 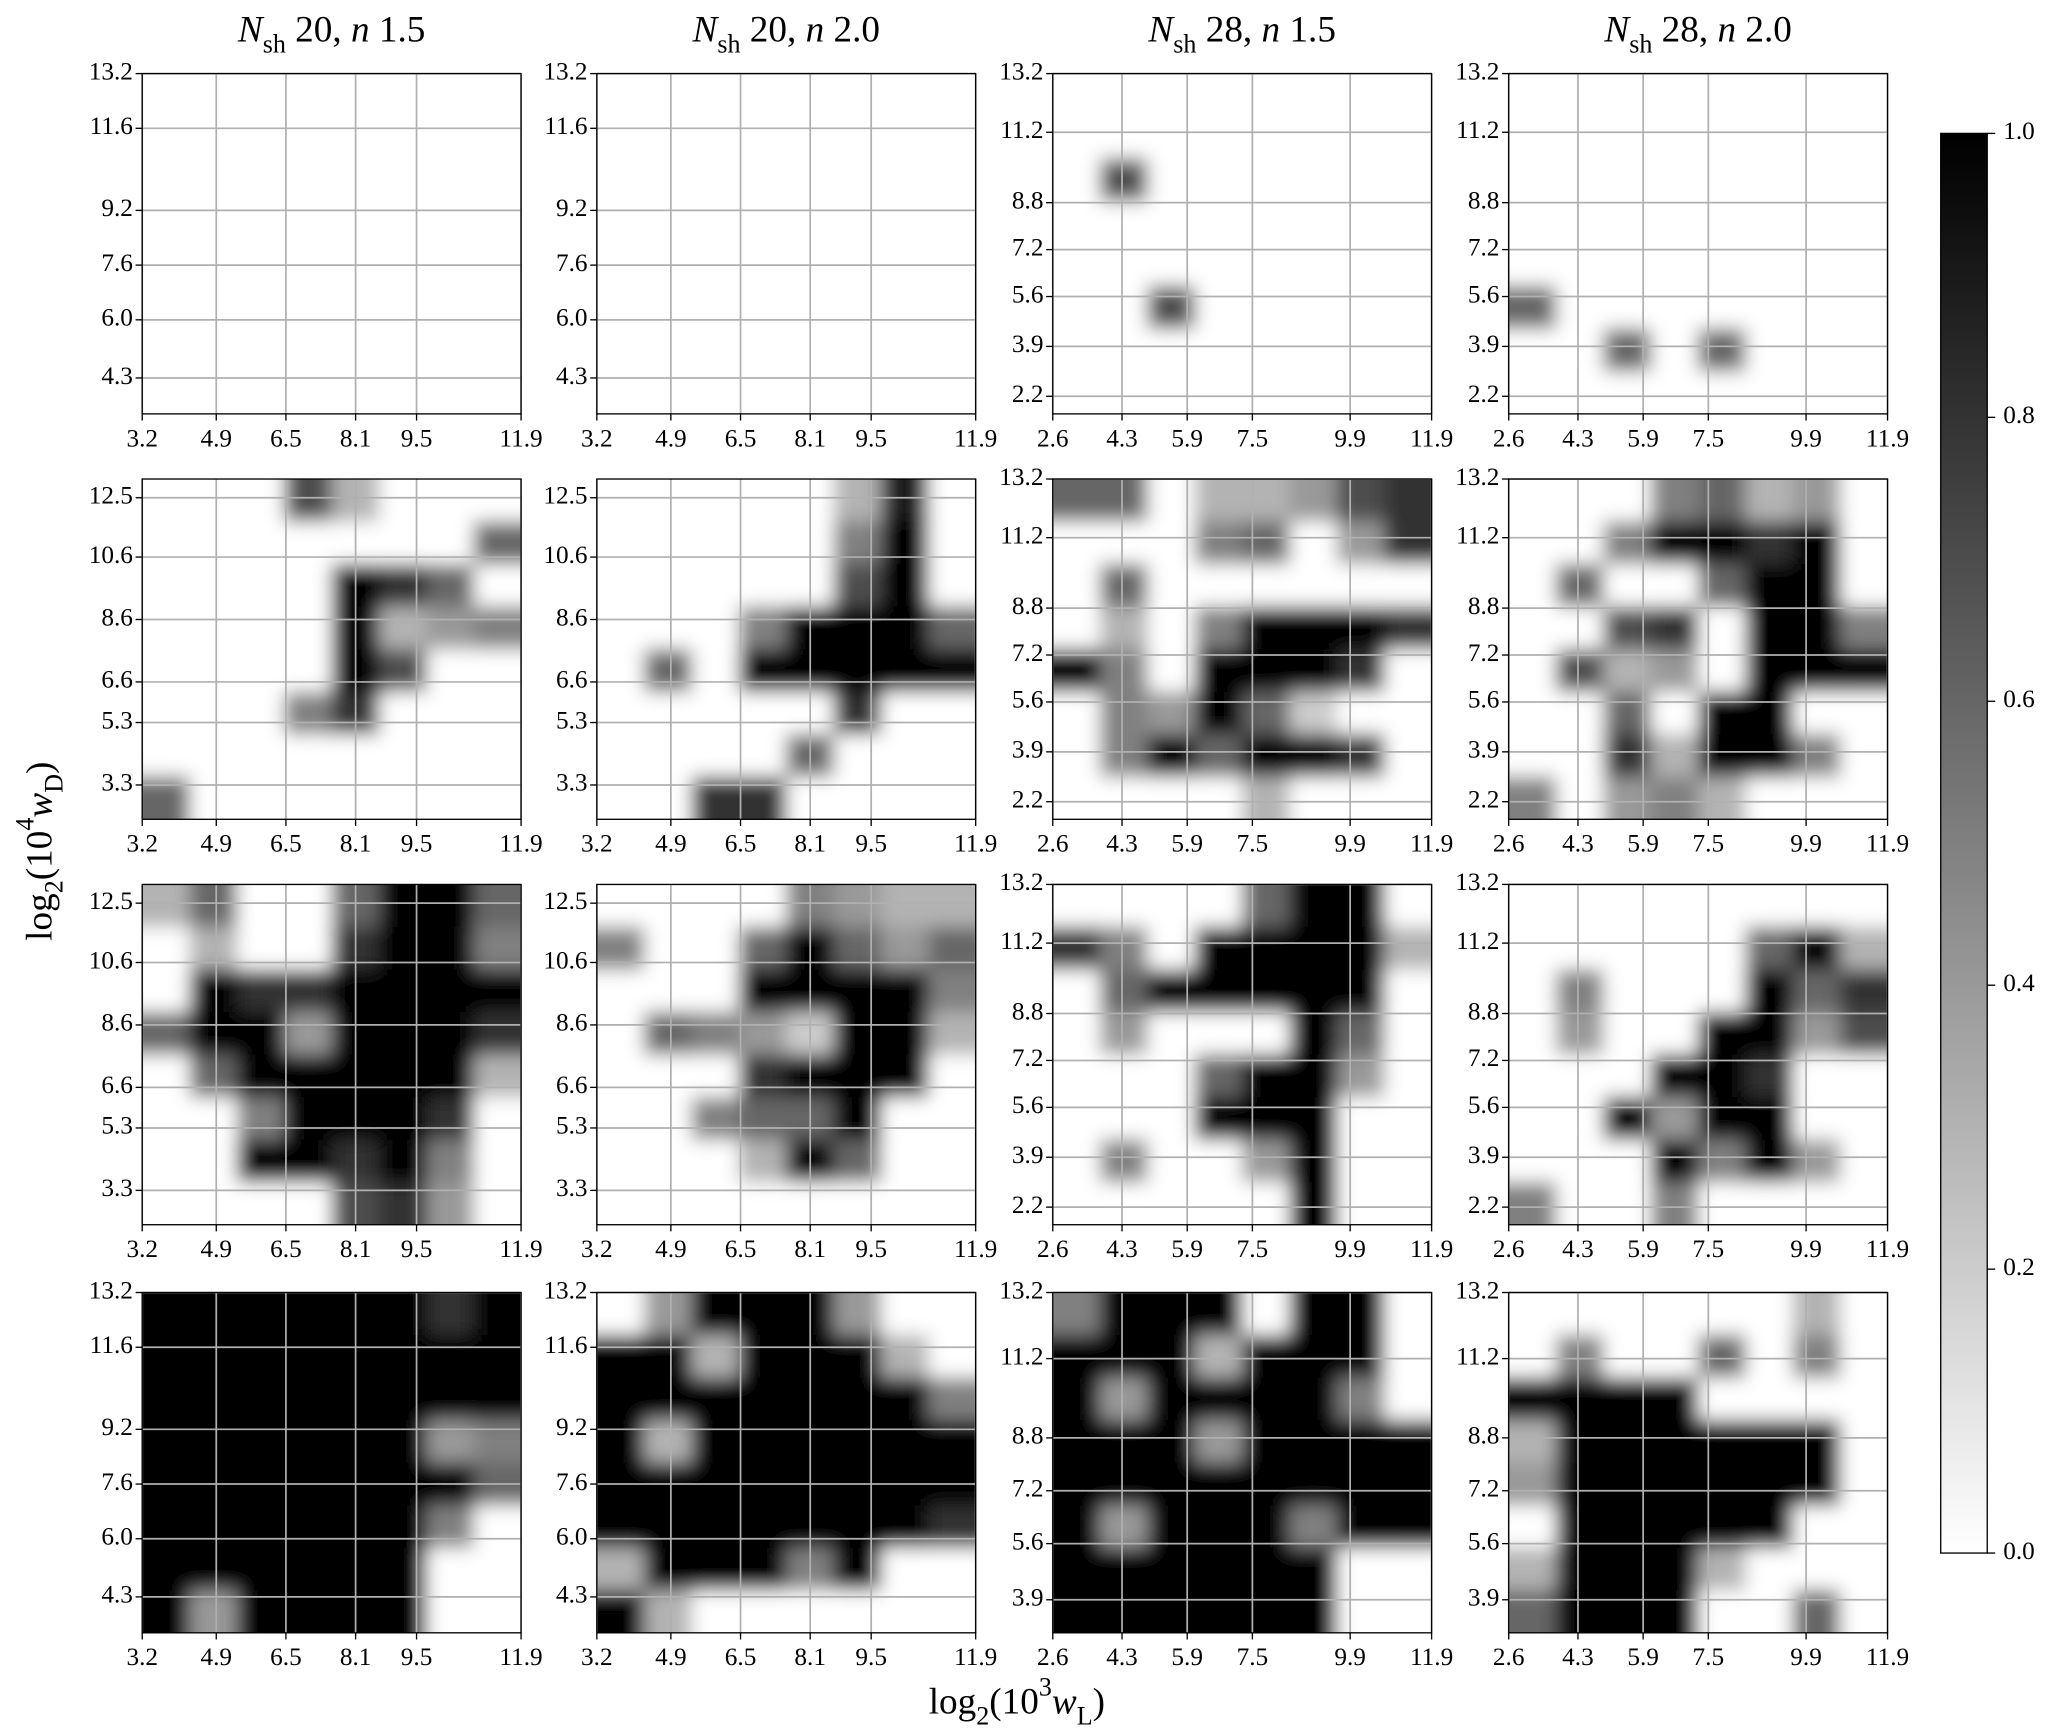 I want to click on y-tick-label: 5.6, so click(x=1484, y=294).